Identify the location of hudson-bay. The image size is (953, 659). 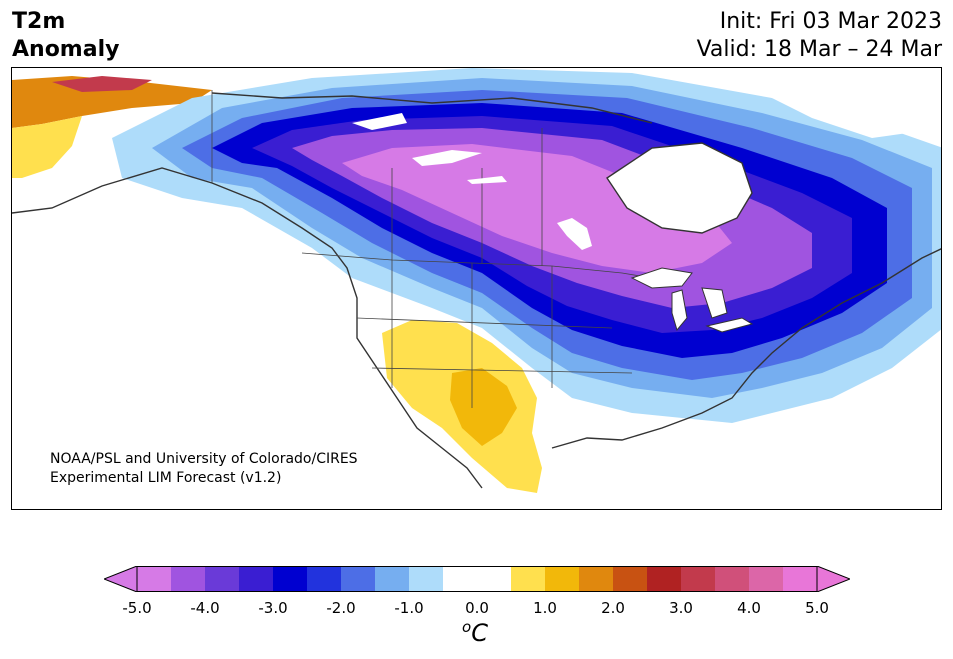
(679, 188).